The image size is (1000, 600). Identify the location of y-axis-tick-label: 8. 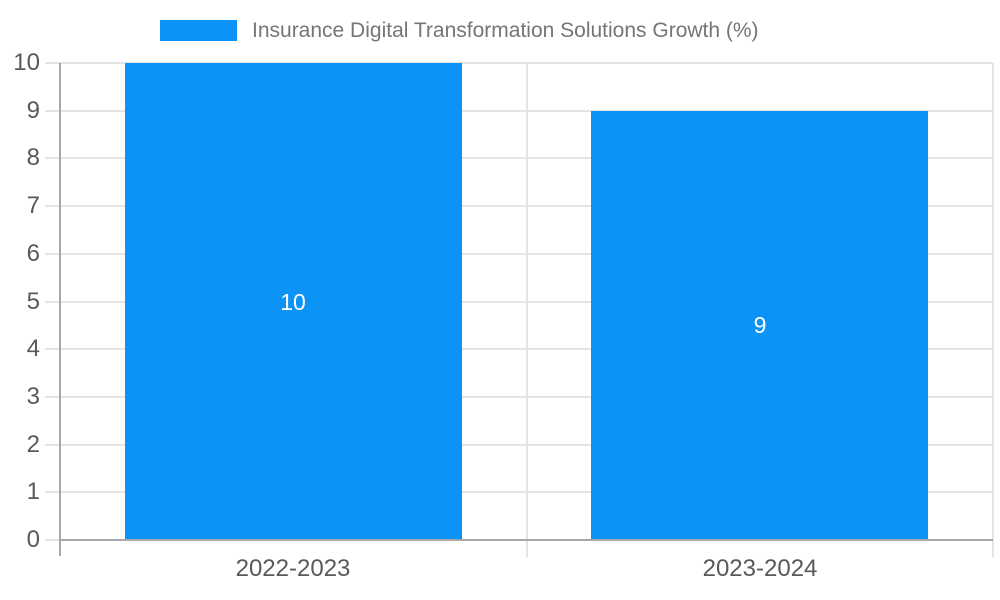
(33, 157).